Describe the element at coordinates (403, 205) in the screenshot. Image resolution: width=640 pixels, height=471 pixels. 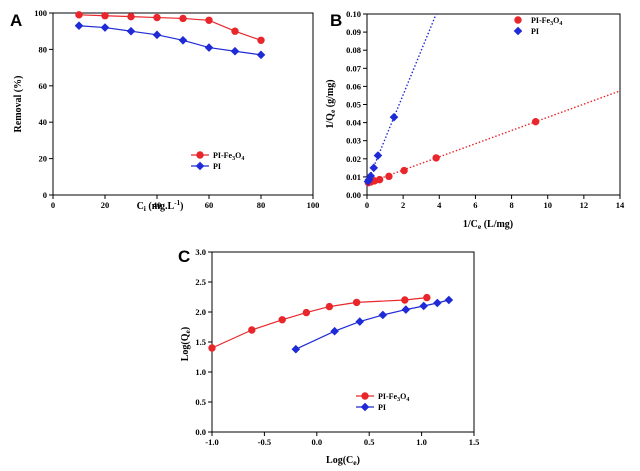
I see `x-tick-label: 2` at that location.